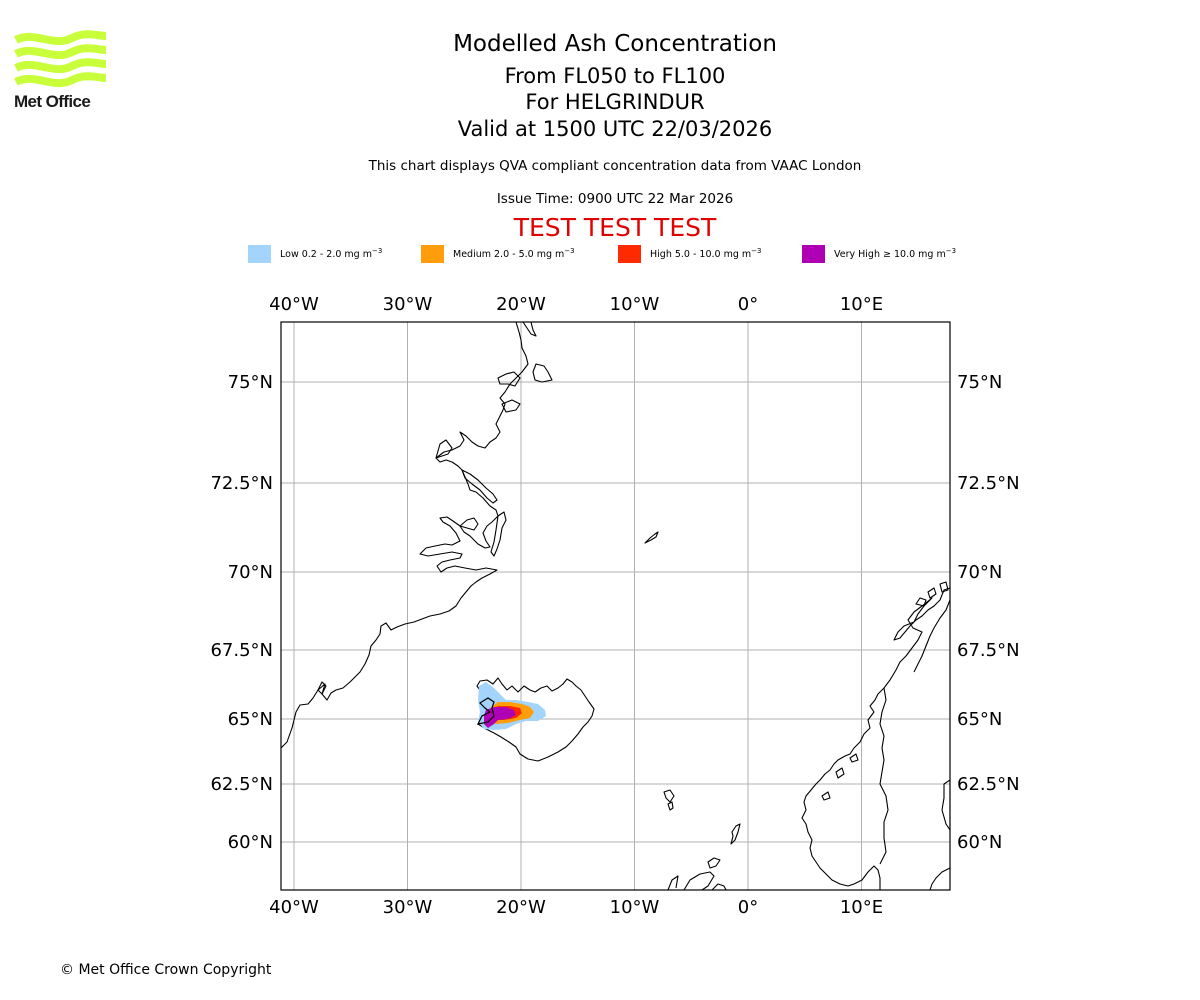  Describe the element at coordinates (629, 254) in the screenshot. I see `legend-swatch-high` at that location.